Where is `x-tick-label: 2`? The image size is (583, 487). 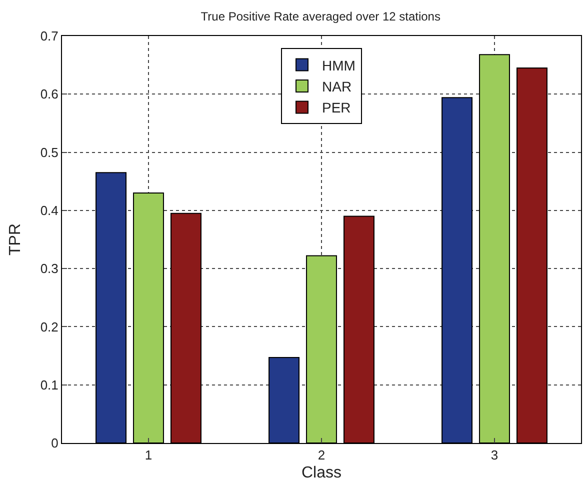 x-tick-label: 2 is located at coordinates (322, 455).